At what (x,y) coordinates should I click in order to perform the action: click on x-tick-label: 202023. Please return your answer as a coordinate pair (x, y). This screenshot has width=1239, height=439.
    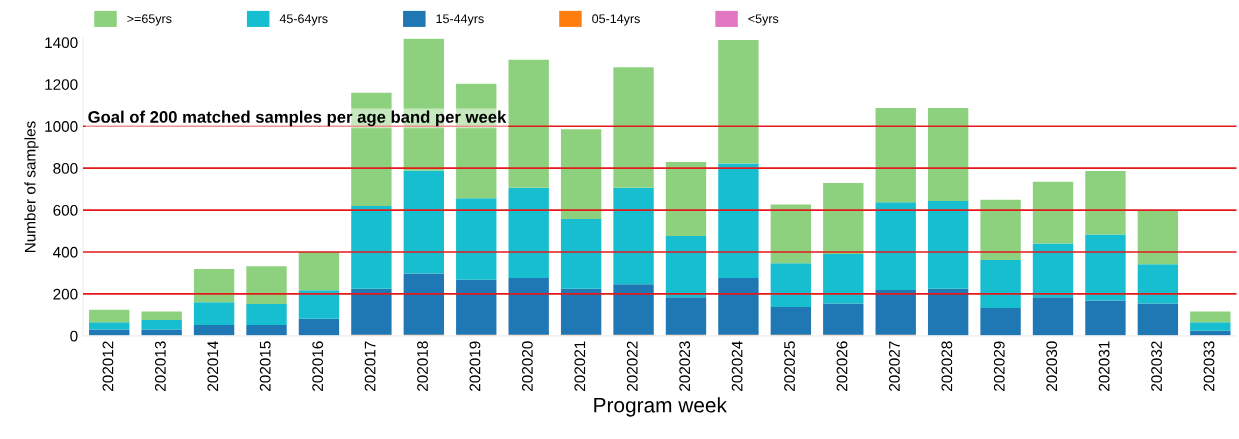
    Looking at the image, I should click on (685, 366).